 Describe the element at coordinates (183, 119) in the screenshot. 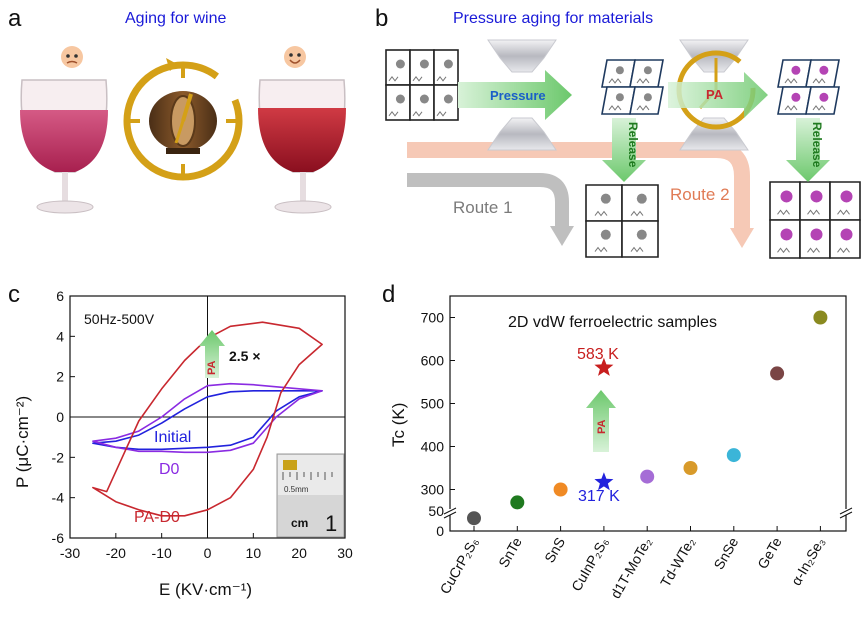

I see `aging-clock-icon` at that location.